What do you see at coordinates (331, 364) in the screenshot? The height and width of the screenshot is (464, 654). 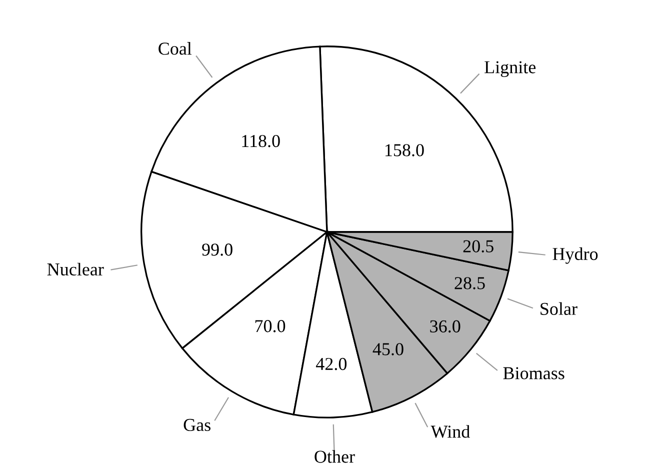 I see `data-label: 42.0` at bounding box center [331, 364].